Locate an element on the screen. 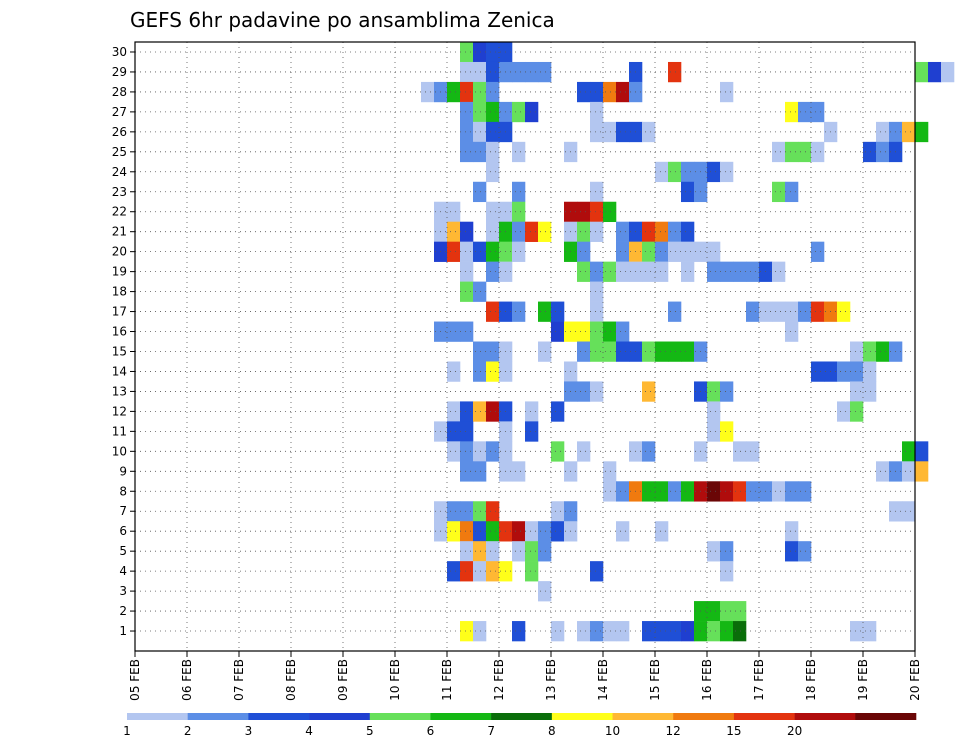 The height and width of the screenshot is (742, 960). x-tick-label: 14 FEB is located at coordinates (603, 680).